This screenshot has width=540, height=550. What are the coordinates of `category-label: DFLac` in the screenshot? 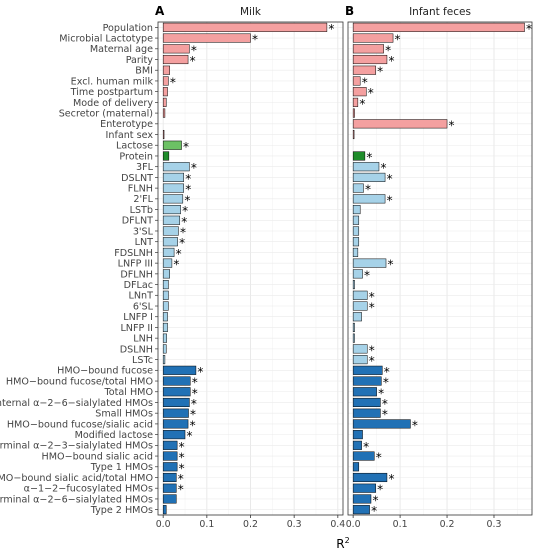 It's located at (138, 285).